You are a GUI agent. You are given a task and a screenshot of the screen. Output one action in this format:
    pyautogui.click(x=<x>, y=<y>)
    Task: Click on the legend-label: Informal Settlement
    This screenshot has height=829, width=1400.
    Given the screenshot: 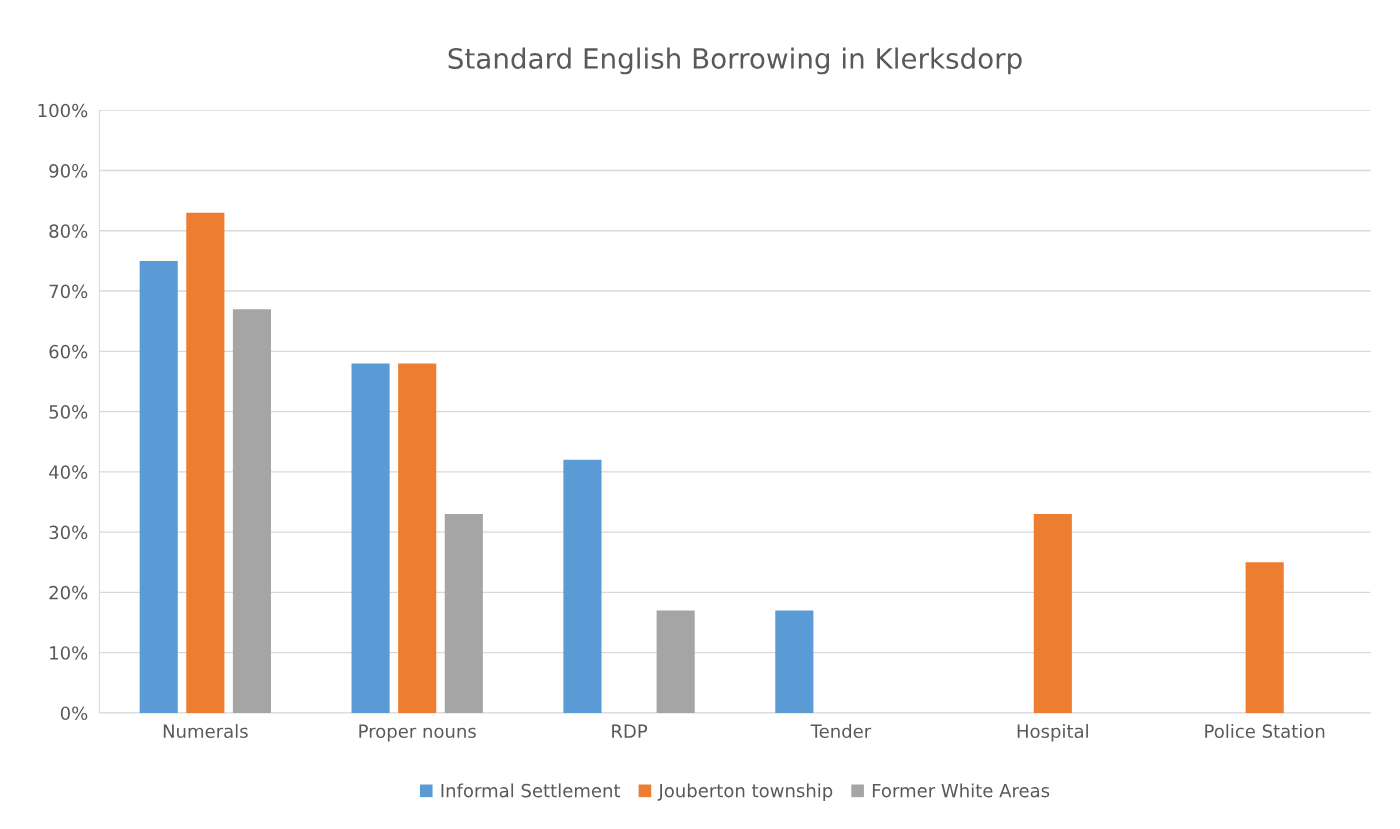 What is the action you would take?
    pyautogui.click(x=531, y=790)
    